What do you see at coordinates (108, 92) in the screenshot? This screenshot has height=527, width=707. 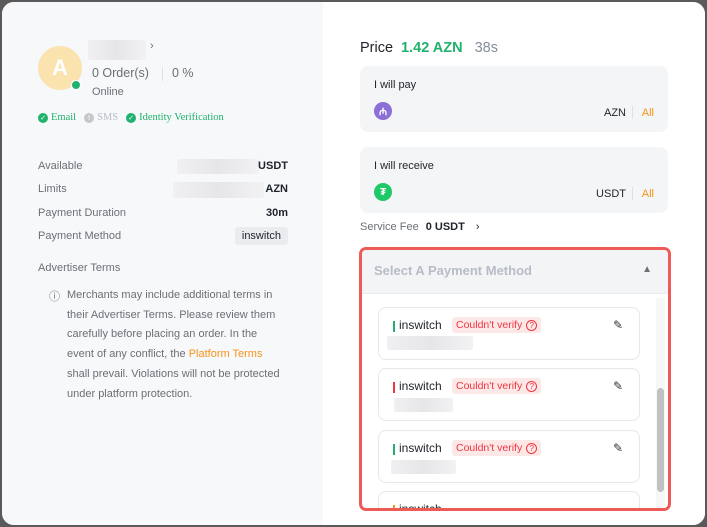 I see `online-status: Online` at bounding box center [108, 92].